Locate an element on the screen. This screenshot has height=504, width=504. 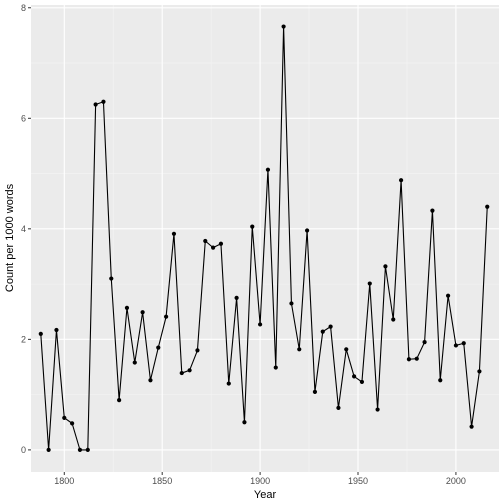
y-tick-label: 0 is located at coordinates (23, 450).